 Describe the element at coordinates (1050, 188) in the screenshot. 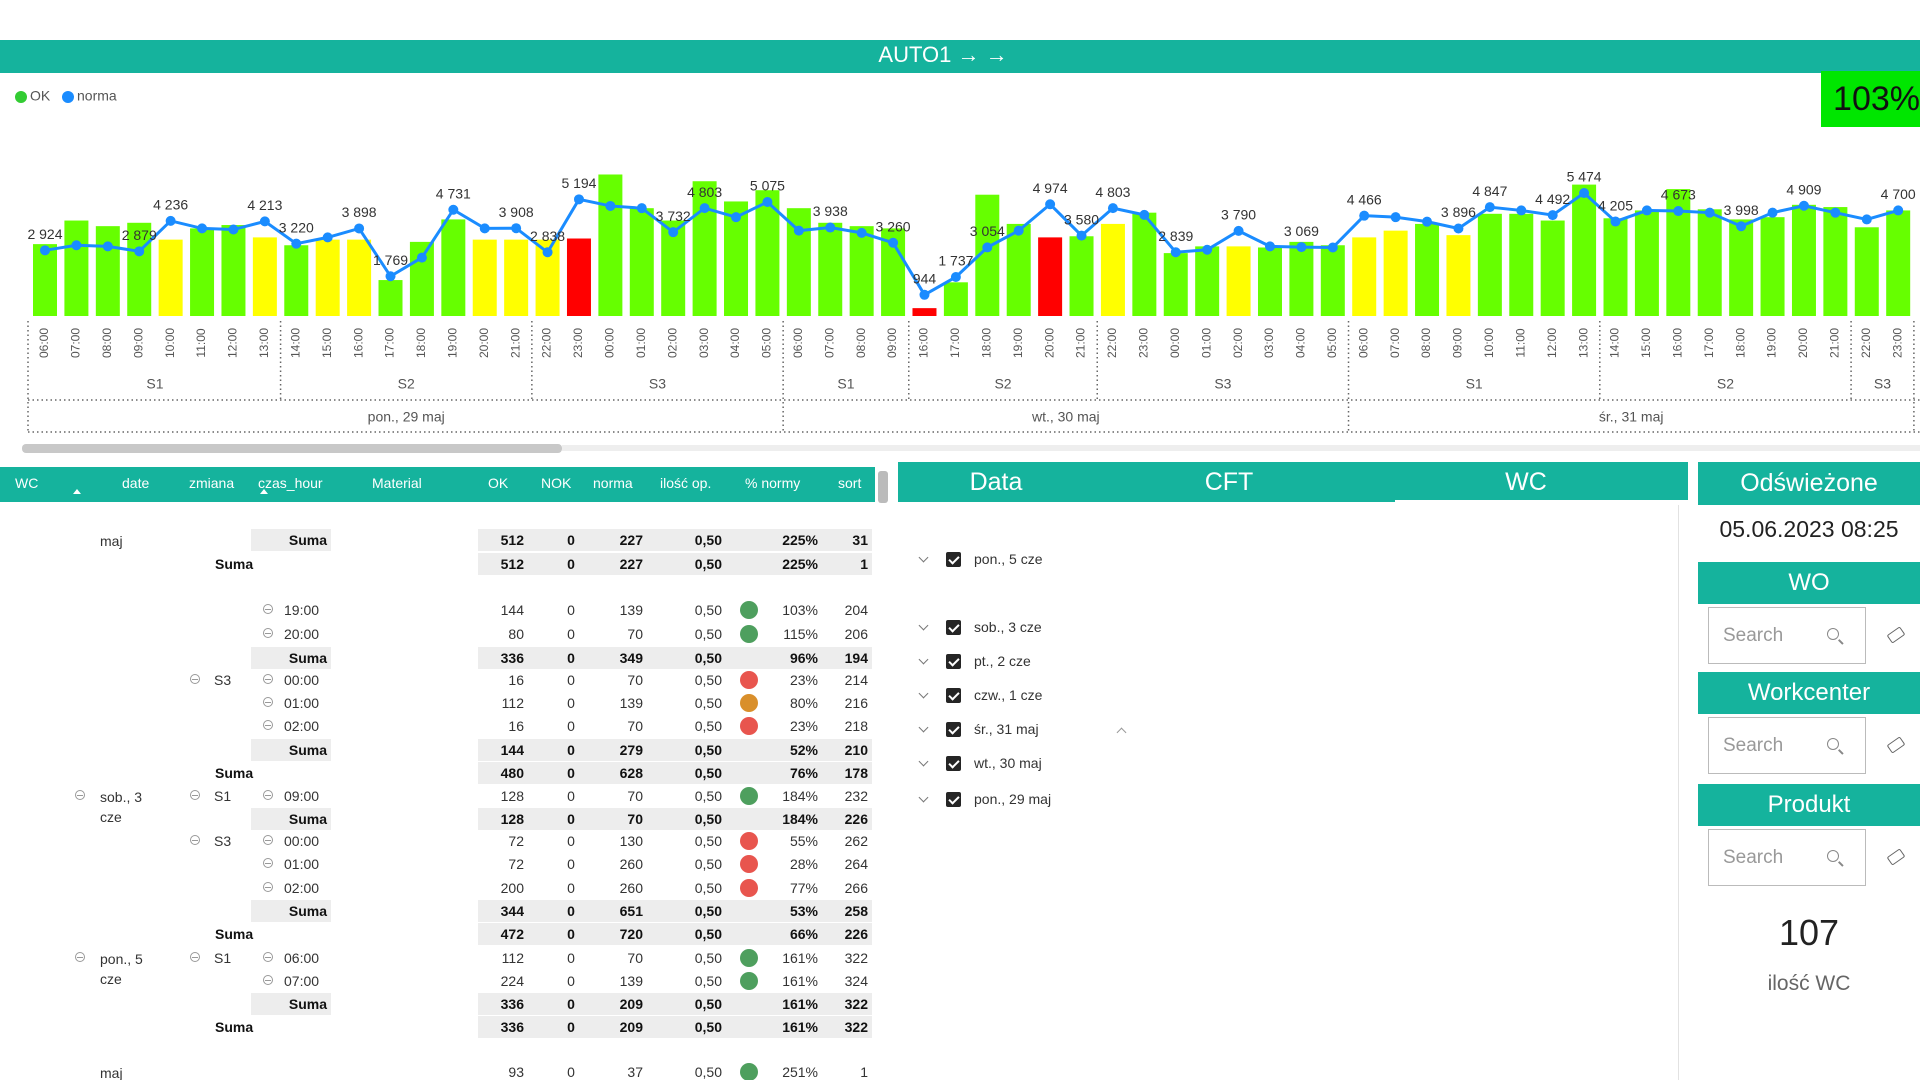

I see `data-label: 4 974` at that location.